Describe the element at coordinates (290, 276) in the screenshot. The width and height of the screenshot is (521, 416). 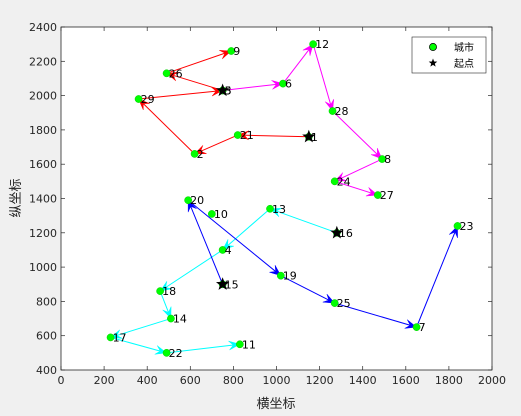
I see `city-label: 19` at that location.